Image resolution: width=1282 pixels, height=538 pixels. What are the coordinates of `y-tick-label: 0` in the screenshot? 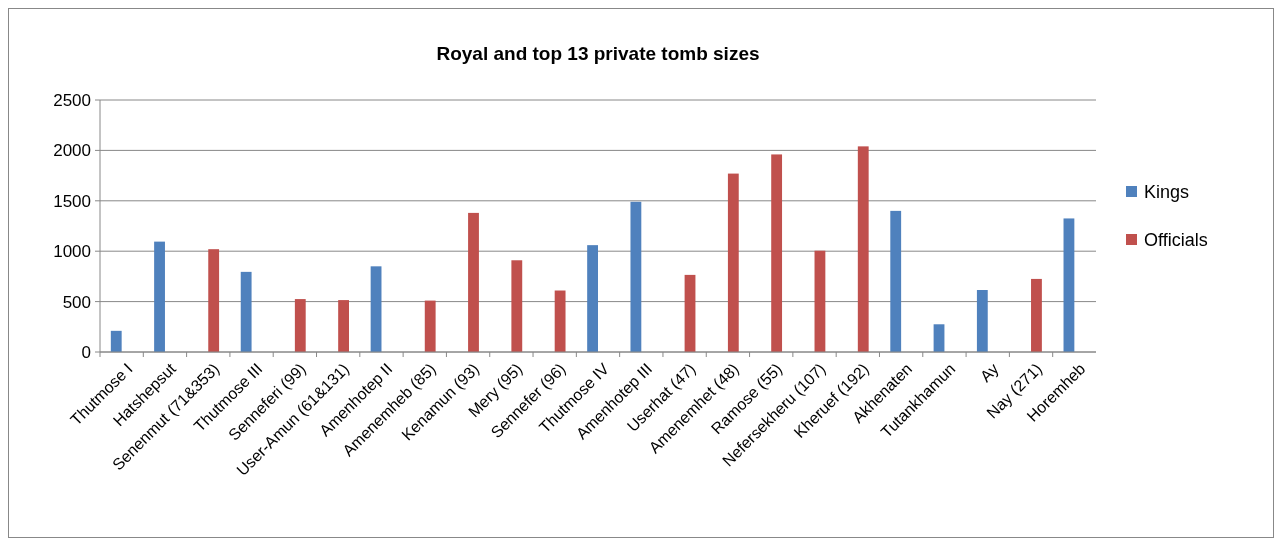 It's located at (86, 352).